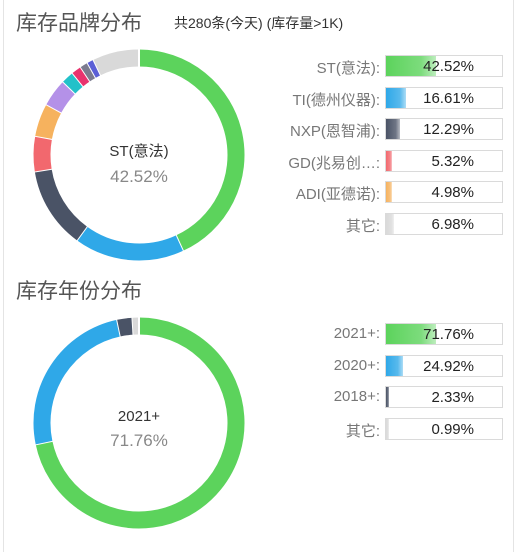 This screenshot has height=552, width=515. I want to click on brand-legend-label: TI(德州仪器):, so click(336, 100).